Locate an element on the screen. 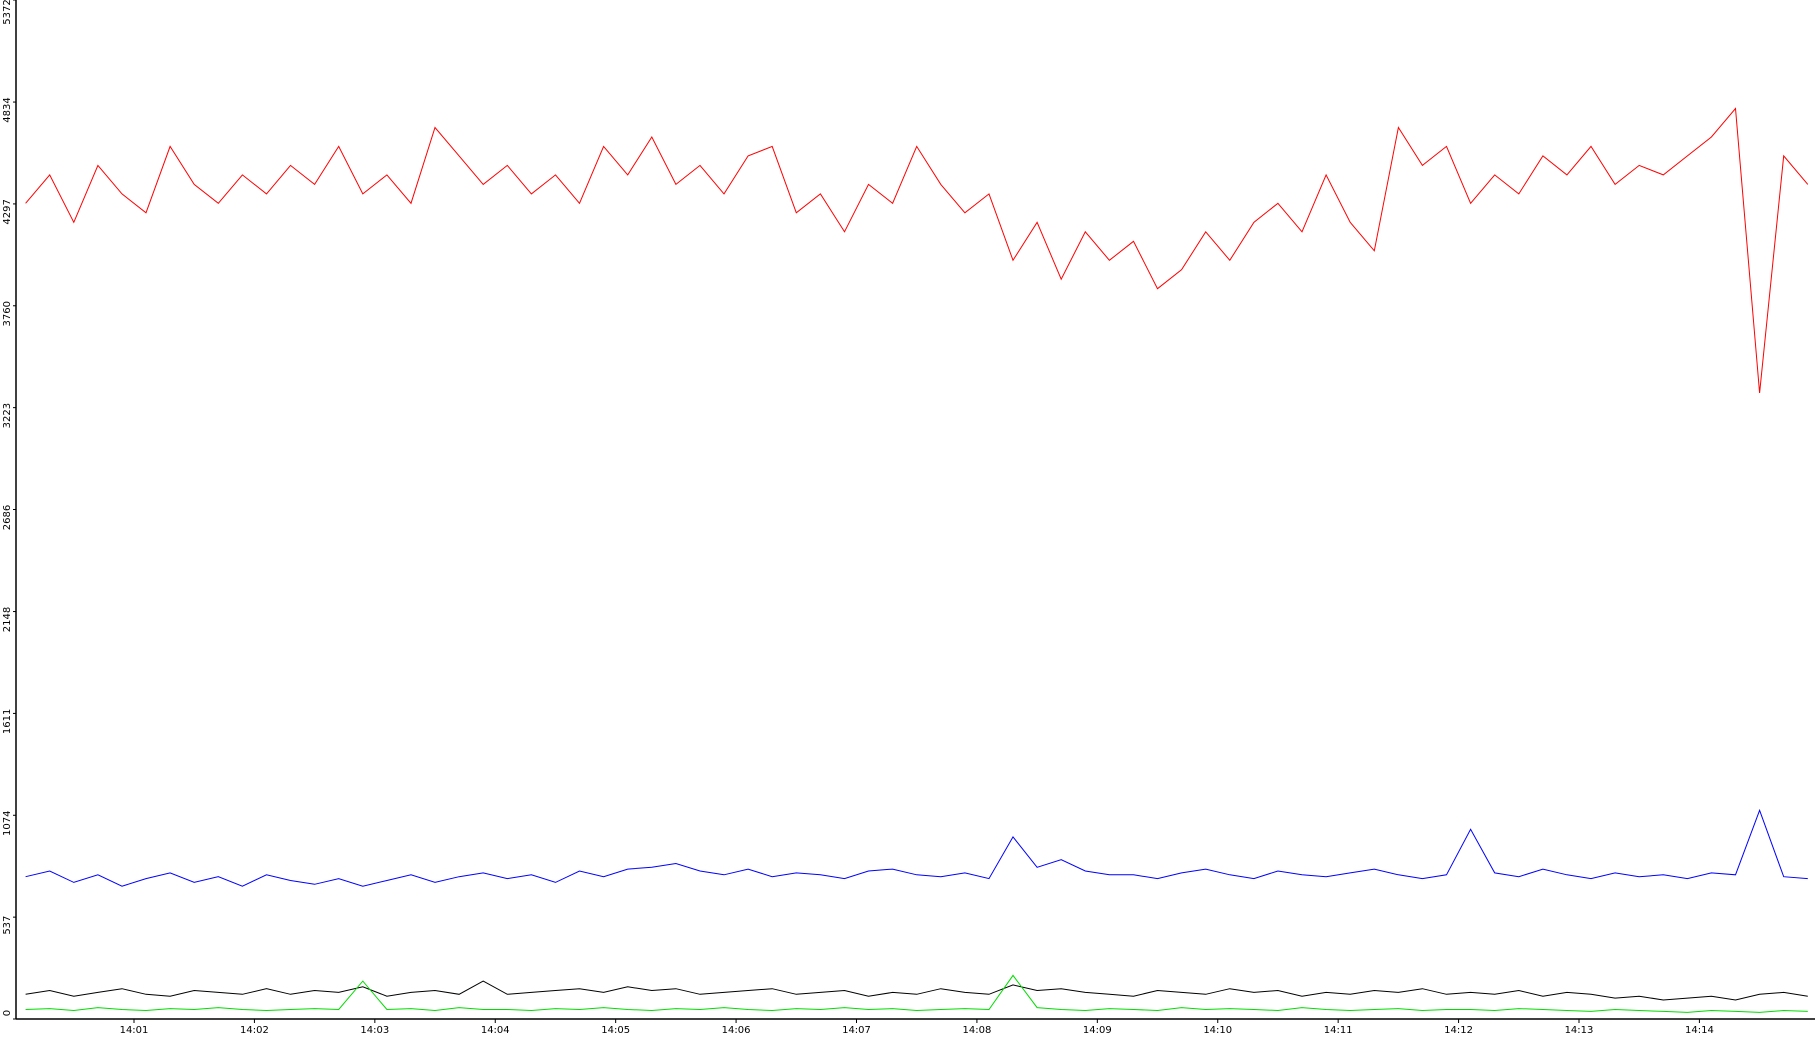  y-tick-label: 2148 is located at coordinates (7, 619).